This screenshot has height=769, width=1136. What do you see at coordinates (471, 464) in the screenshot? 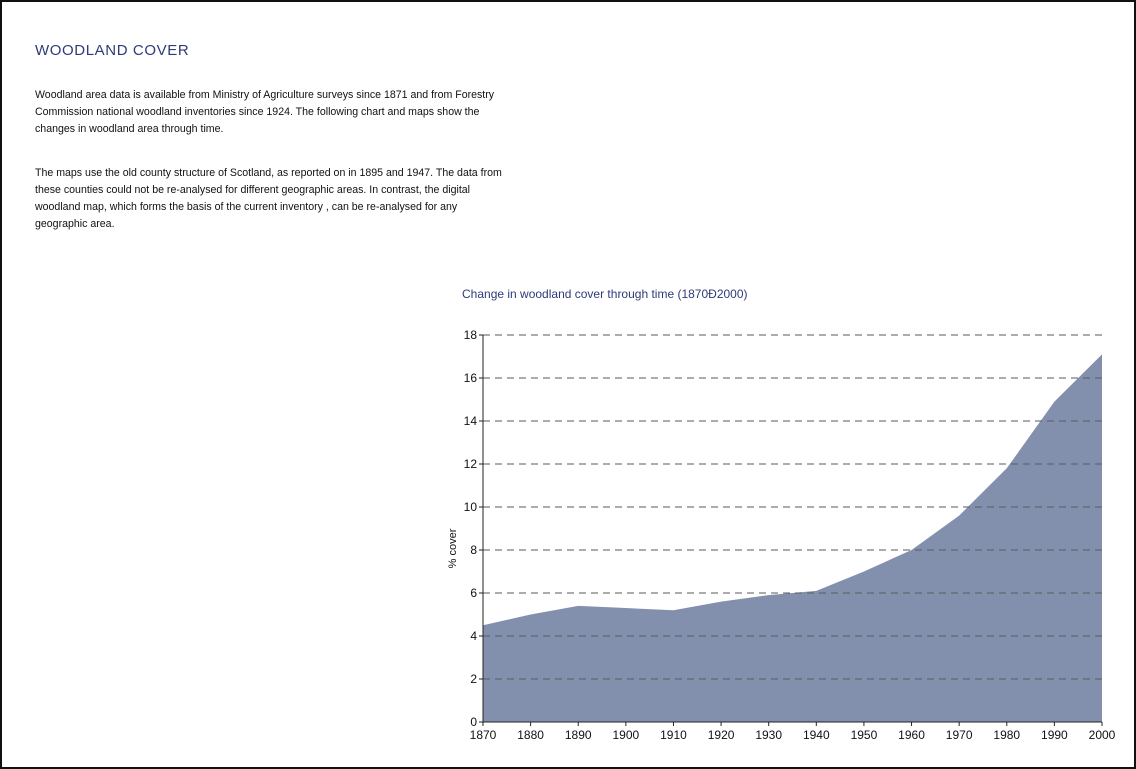
I see `y-tick-label-12: 12` at bounding box center [471, 464].